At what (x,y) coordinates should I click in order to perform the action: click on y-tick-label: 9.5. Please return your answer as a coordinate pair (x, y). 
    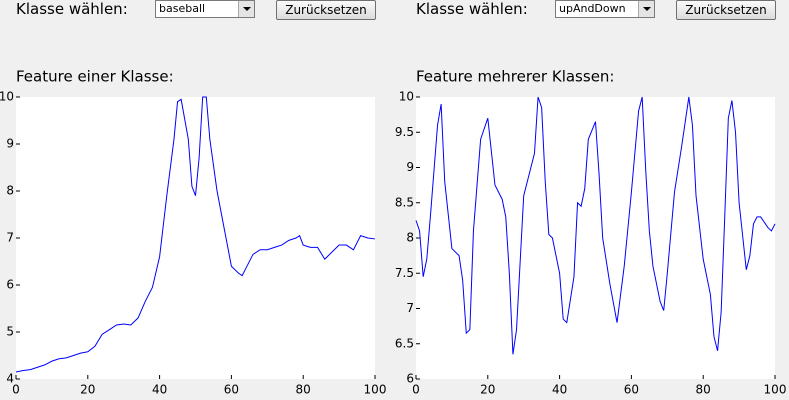
    Looking at the image, I should click on (404, 132).